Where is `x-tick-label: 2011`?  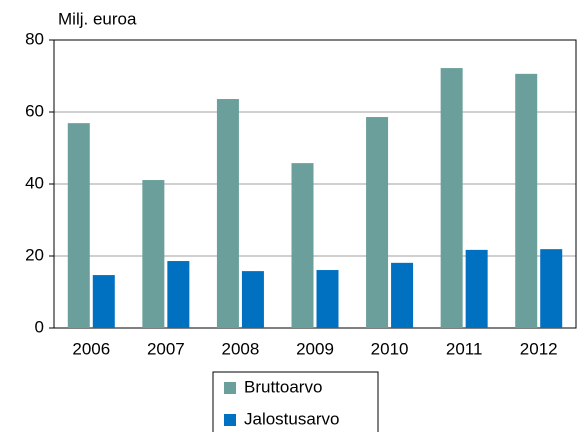 x-tick-label: 2011 is located at coordinates (464, 348).